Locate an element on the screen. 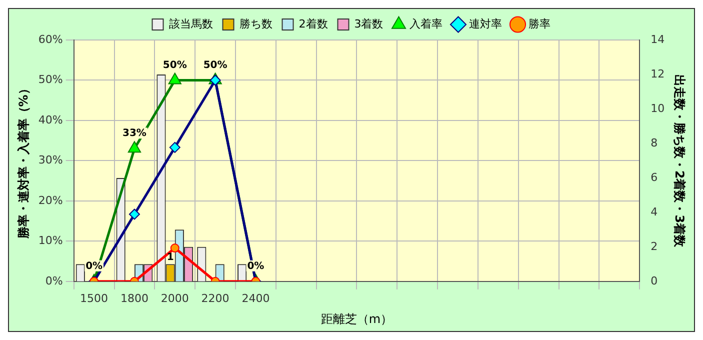 The height and width of the screenshot is (340, 703). legend-label: 3着数 is located at coordinates (369, 23).